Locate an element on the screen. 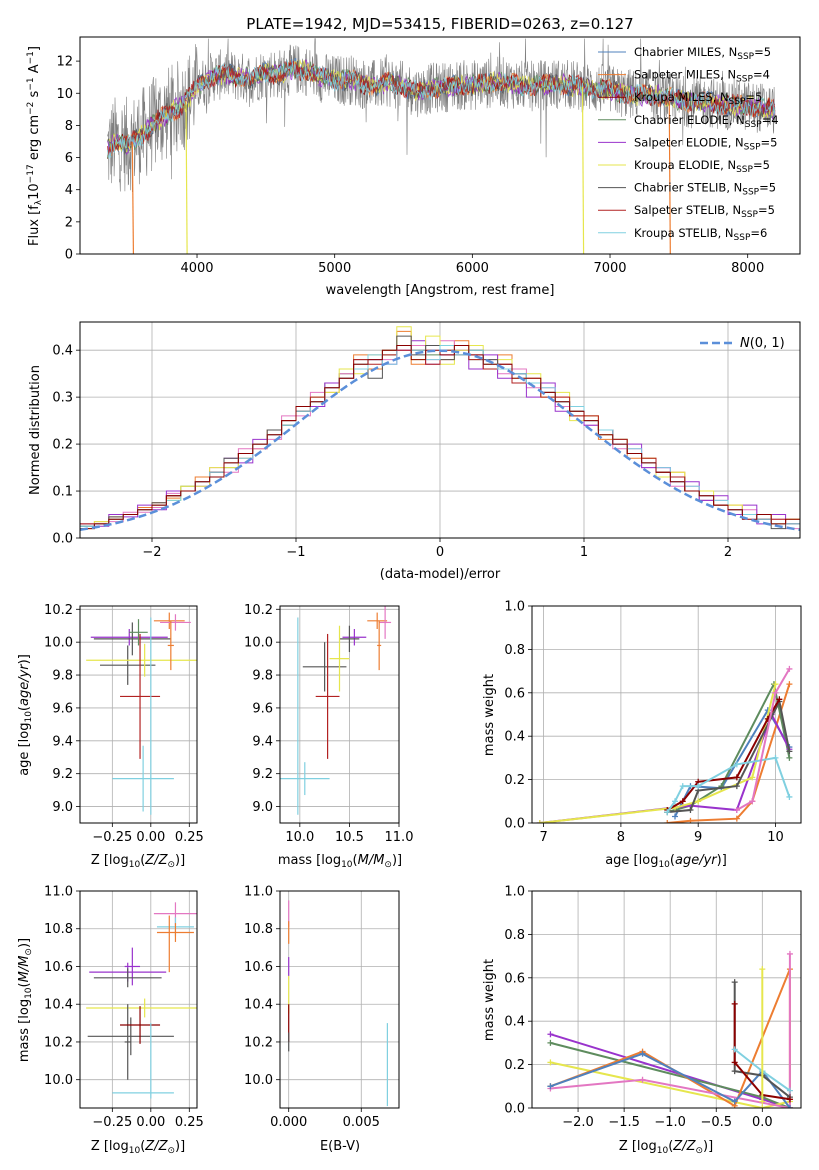  label-part: s is located at coordinates (34, 95).